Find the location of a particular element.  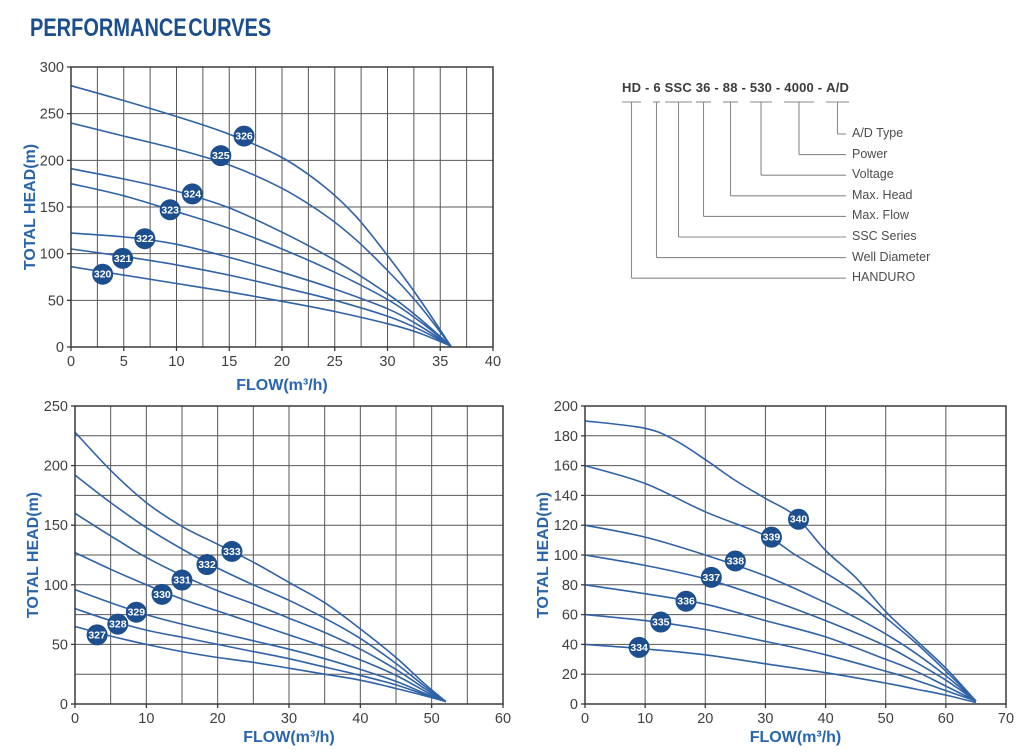

curve-marker-label: 339 is located at coordinates (772, 538).